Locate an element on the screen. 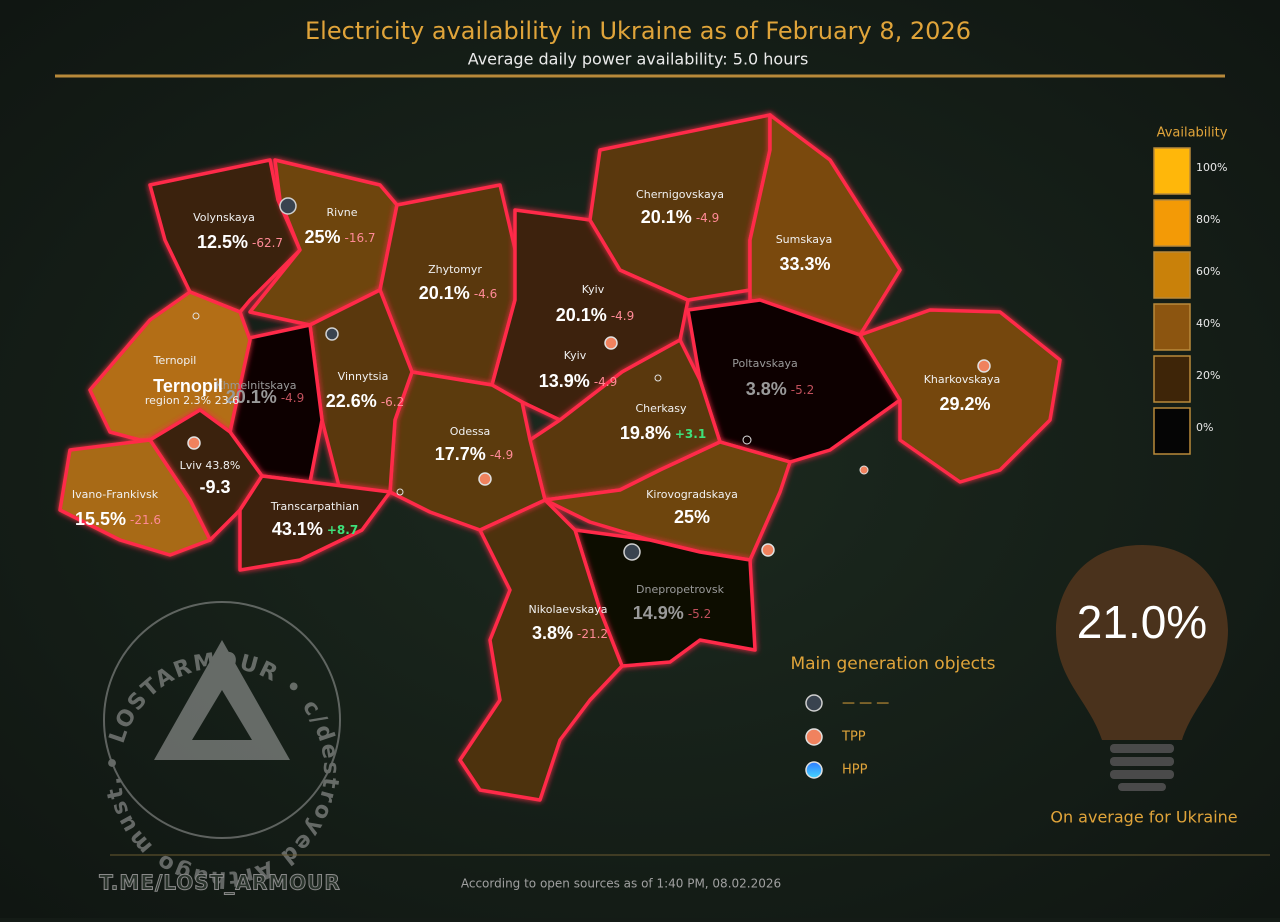  region-change: -4.6 is located at coordinates (485, 294).